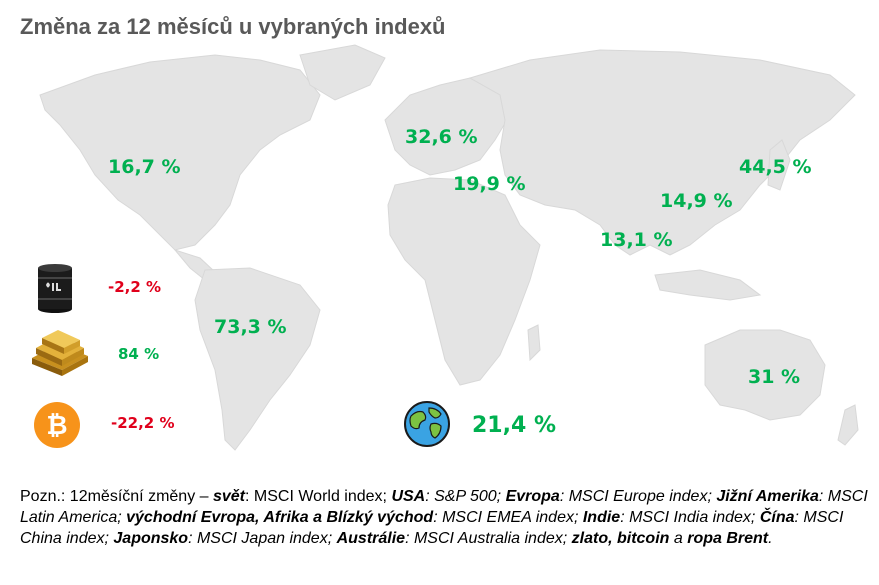 The width and height of the screenshot is (879, 585). Describe the element at coordinates (620, 538) in the screenshot. I see `note-bold: zlato, bitcoin` at that location.